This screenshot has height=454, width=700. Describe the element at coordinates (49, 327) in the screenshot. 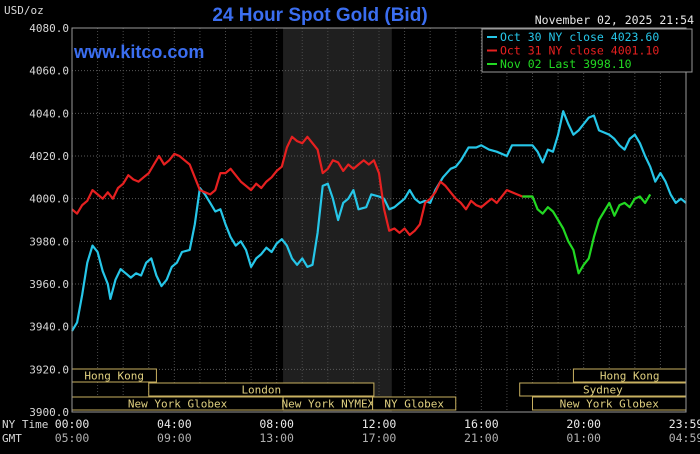

I see `y-tick-label: 3940.0` at that location.